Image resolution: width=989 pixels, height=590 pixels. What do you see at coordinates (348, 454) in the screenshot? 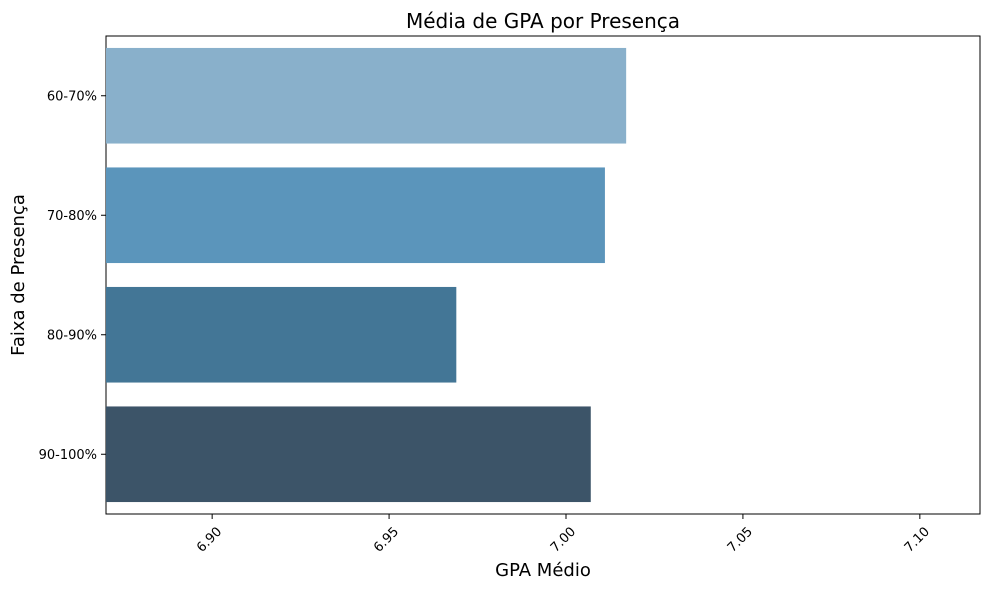
I see `bar-90-100%` at bounding box center [348, 454].